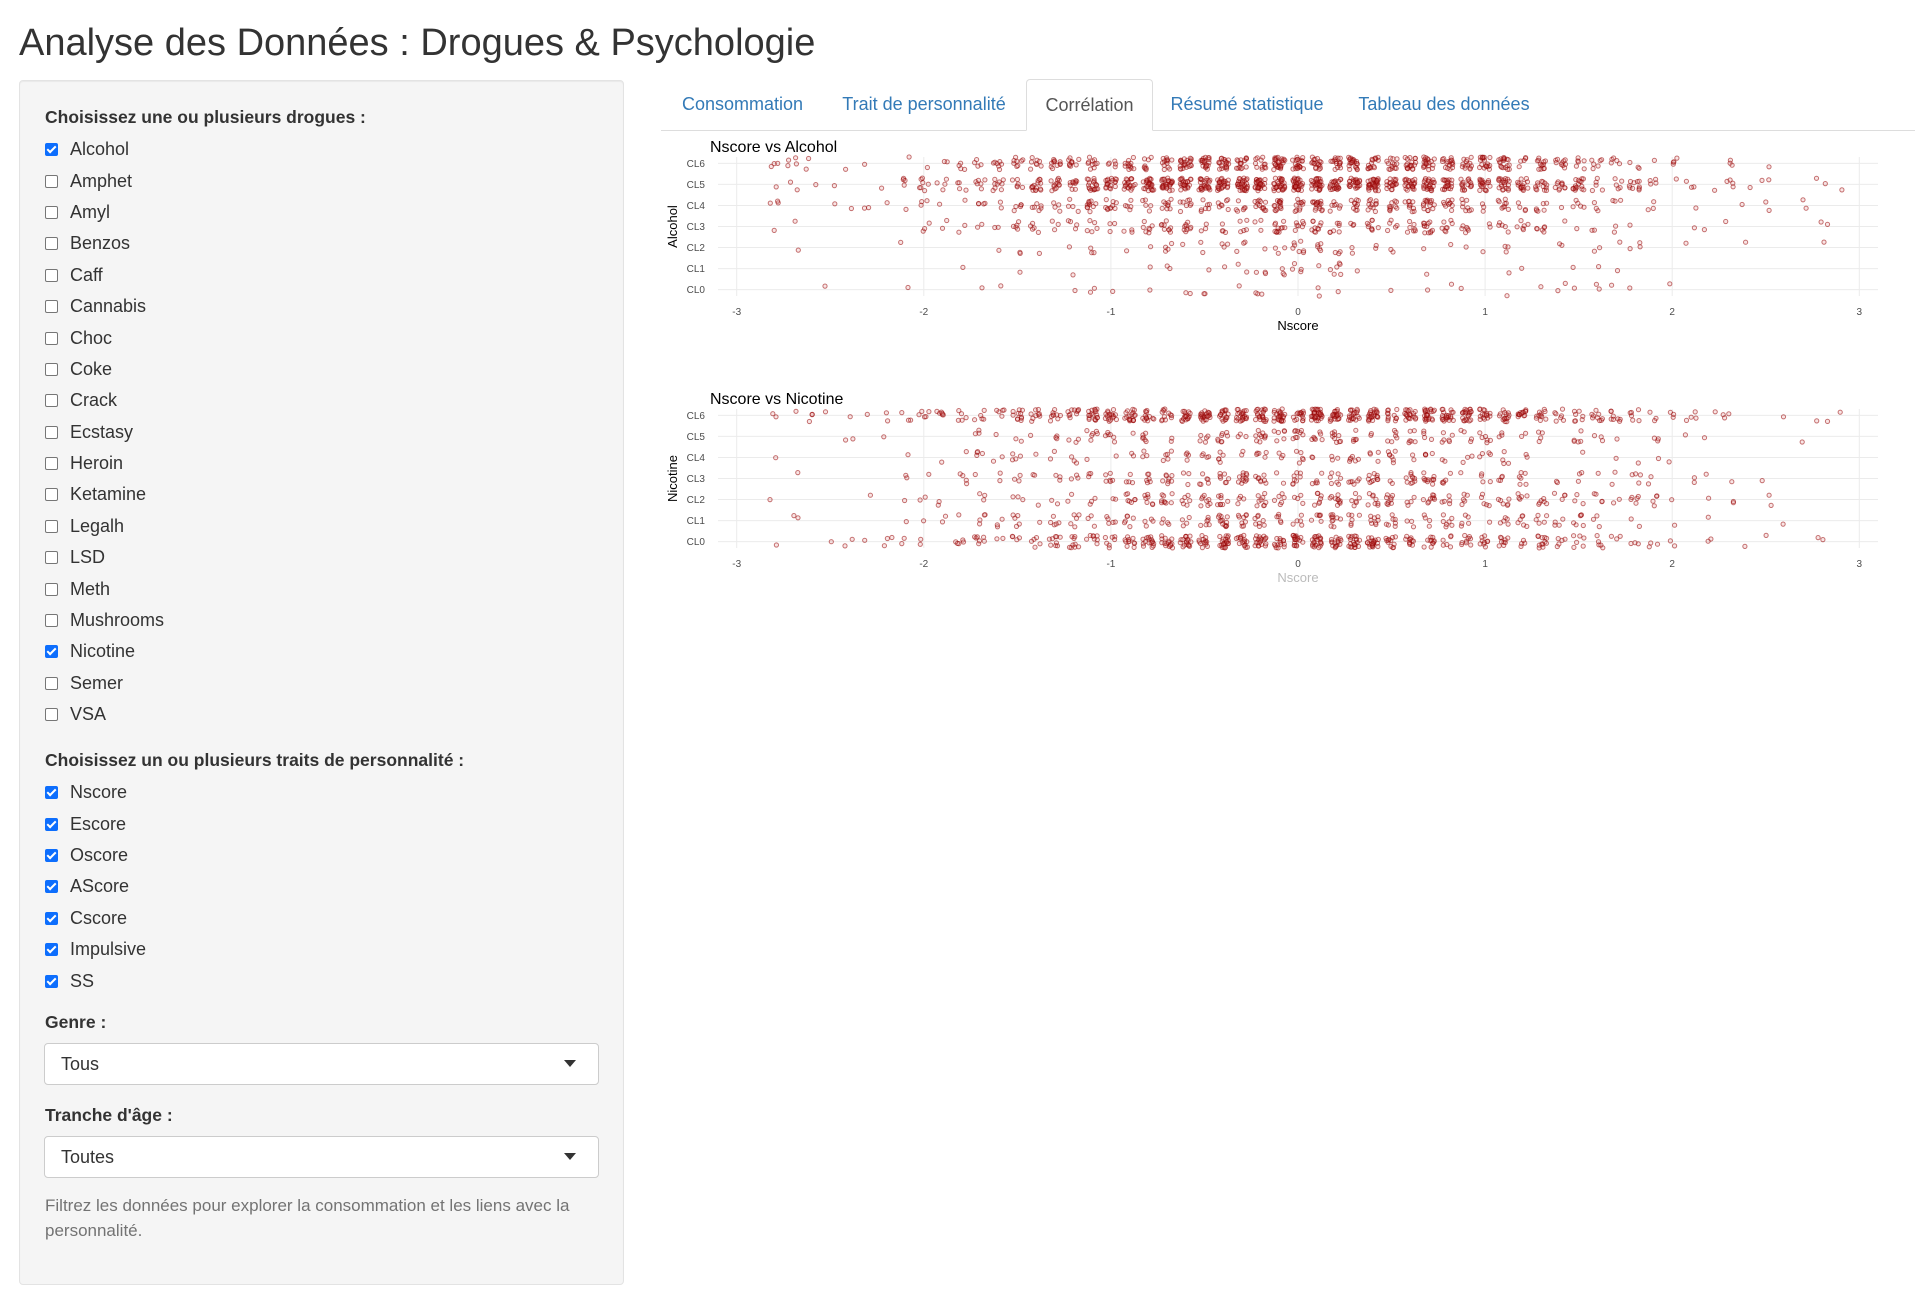 The image size is (1920, 1301). What do you see at coordinates (104, 714) in the screenshot?
I see `drug-checkbox-vsa: VSA` at bounding box center [104, 714].